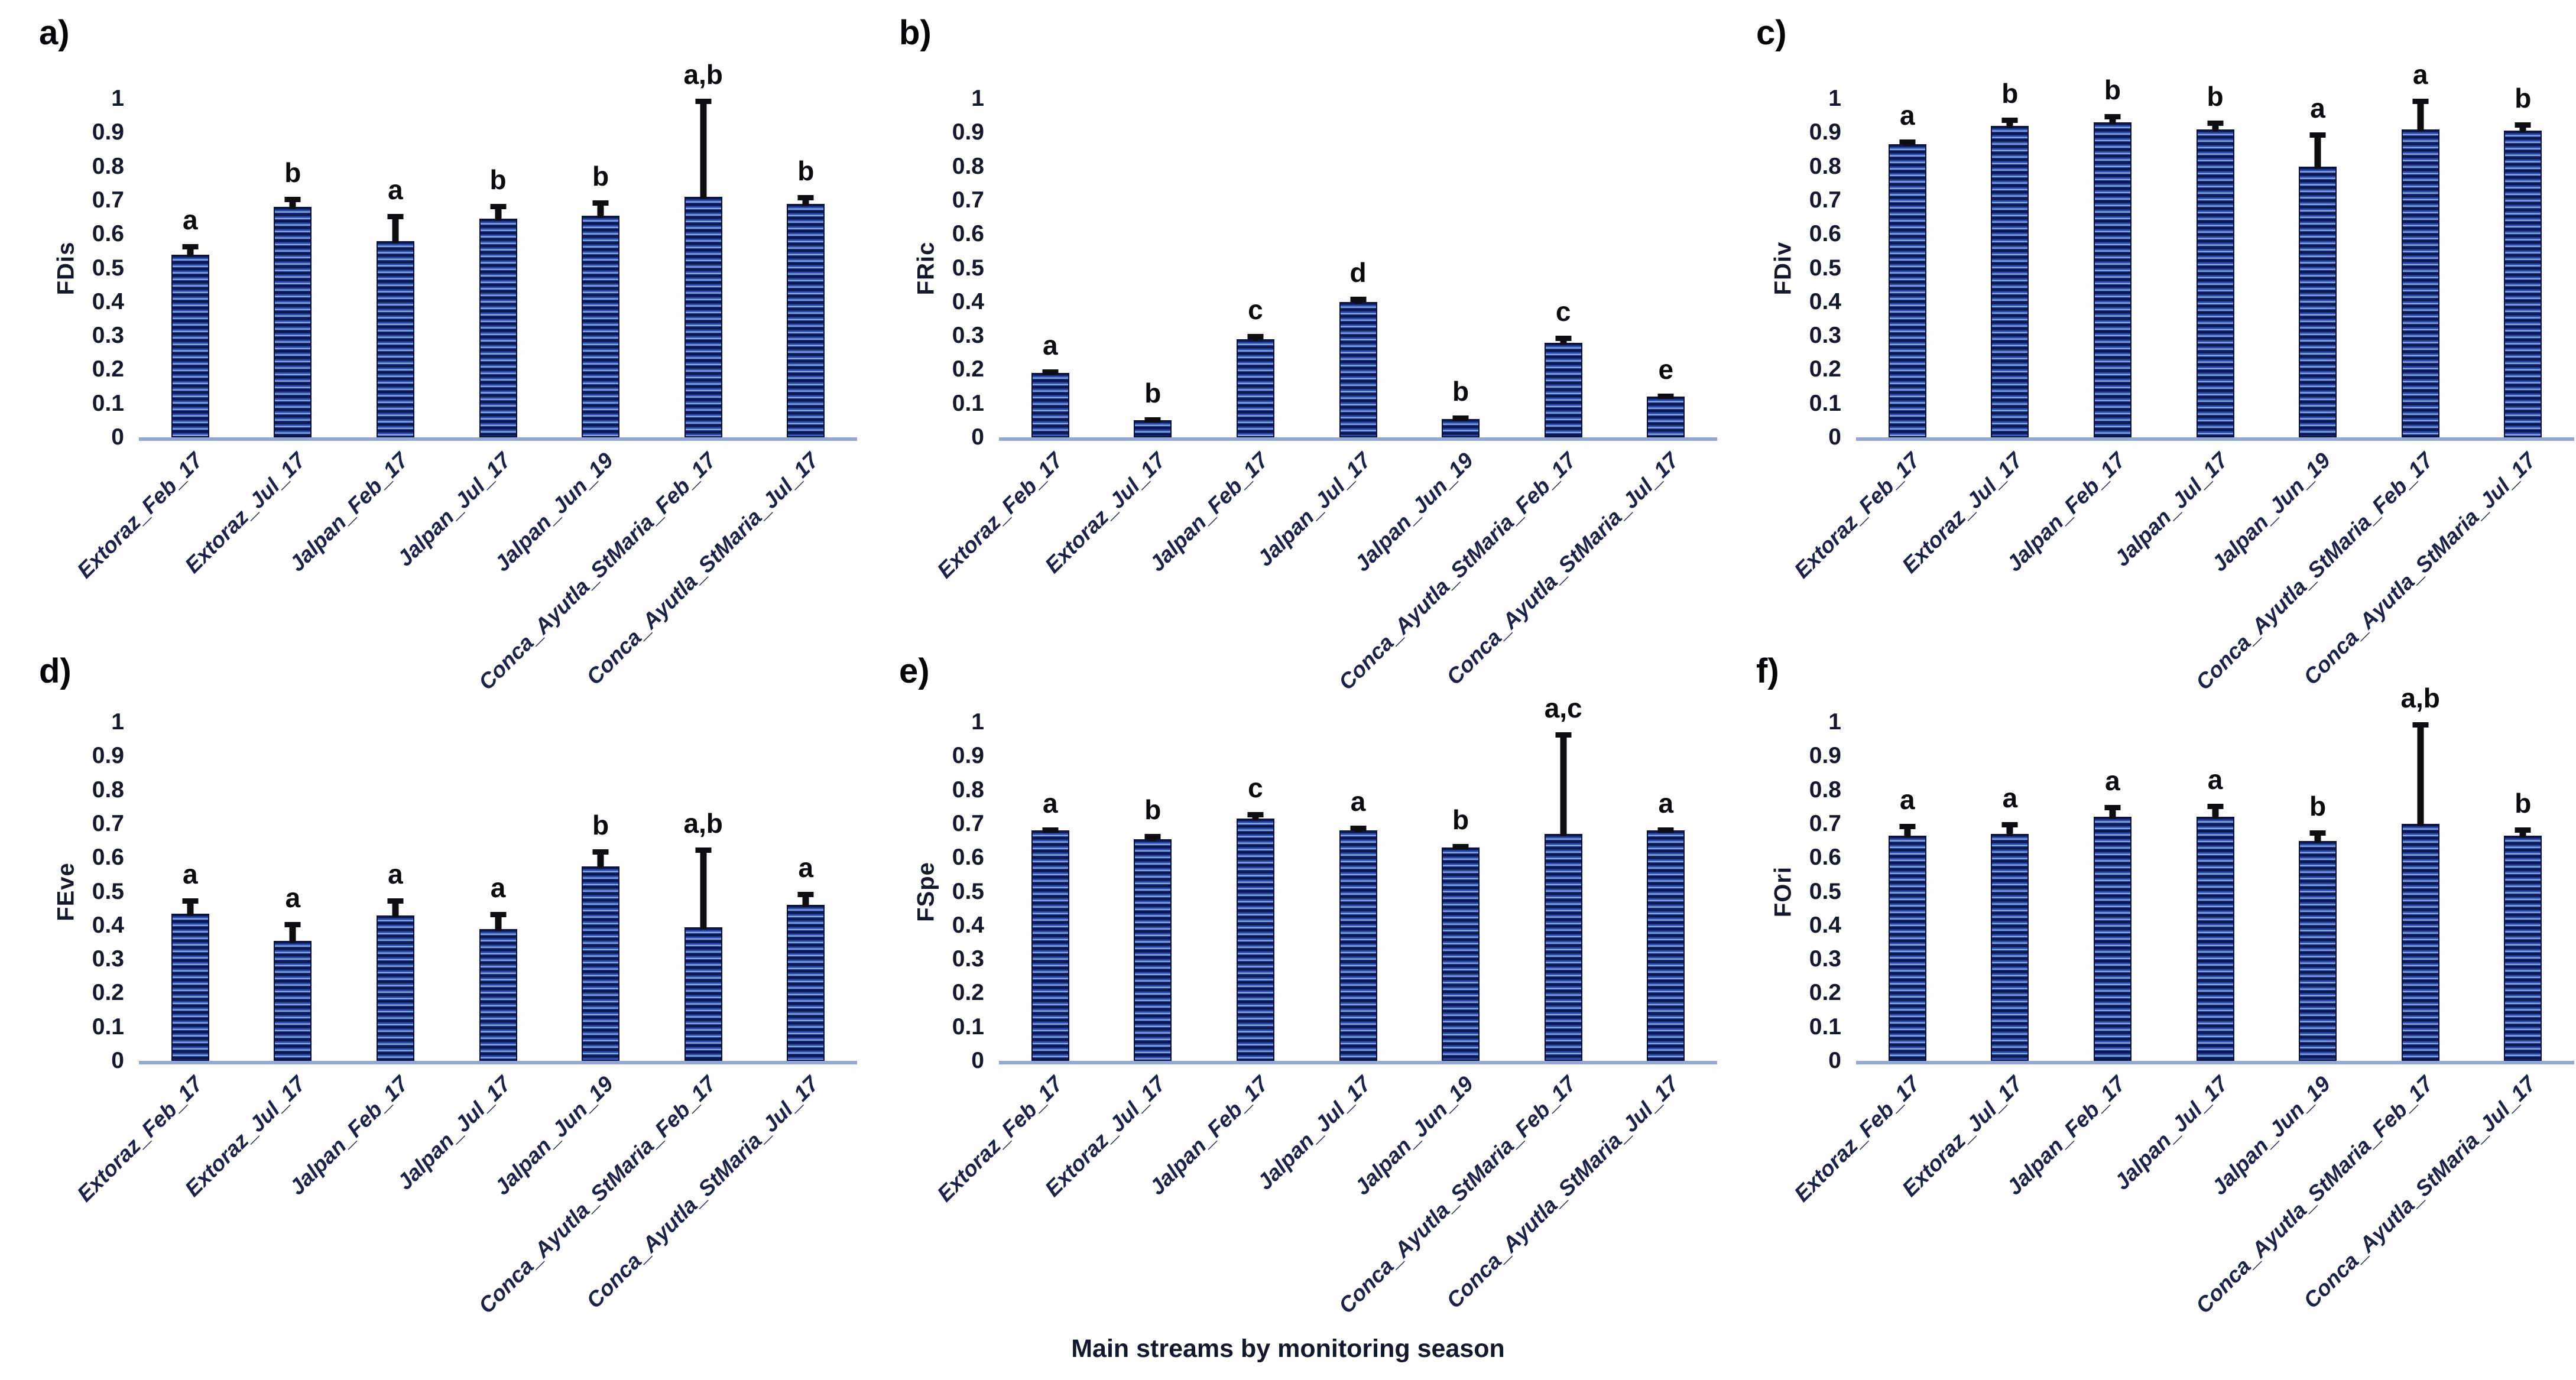 The width and height of the screenshot is (2576, 1380). I want to click on y-tick-label: 0.2, so click(968, 993).